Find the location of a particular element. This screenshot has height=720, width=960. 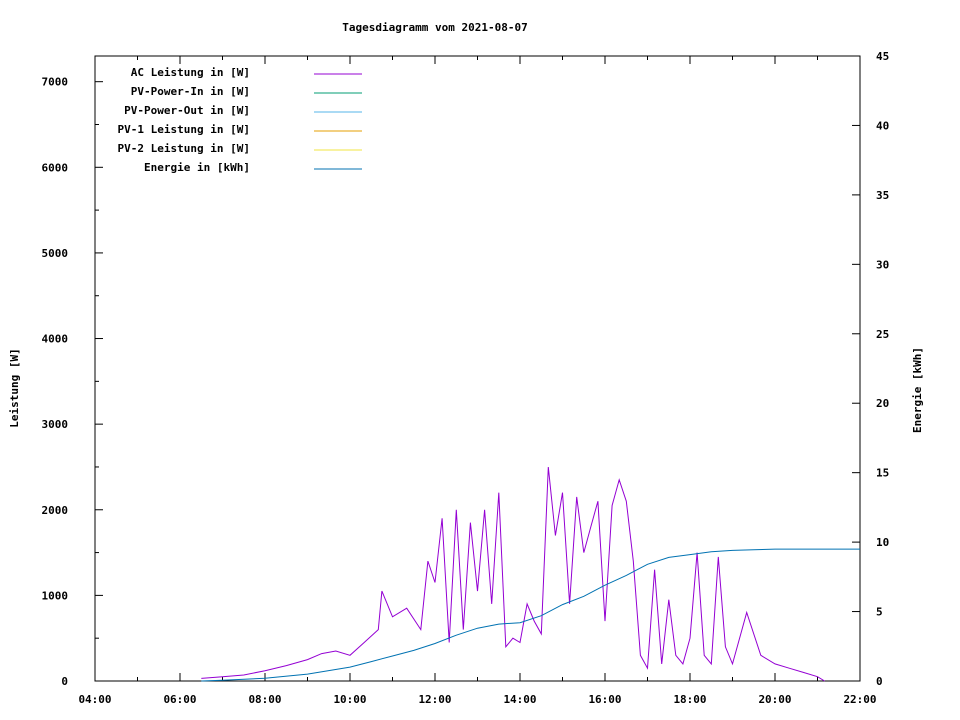

y-tick-label: 0 is located at coordinates (64, 681).